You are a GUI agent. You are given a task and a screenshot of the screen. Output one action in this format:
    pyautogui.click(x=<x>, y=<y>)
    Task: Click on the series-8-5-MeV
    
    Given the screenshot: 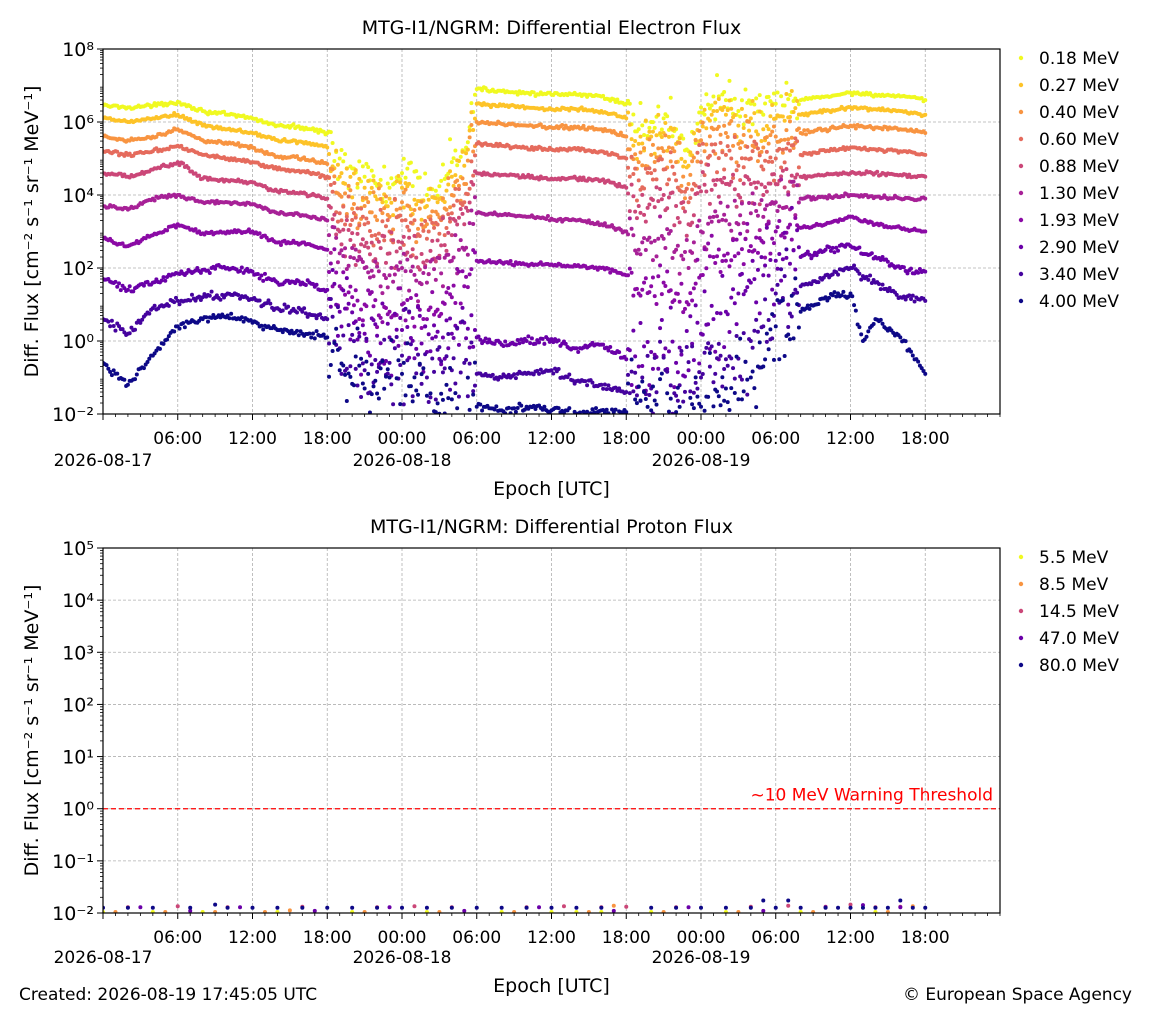 What is the action you would take?
    pyautogui.click(x=514, y=908)
    